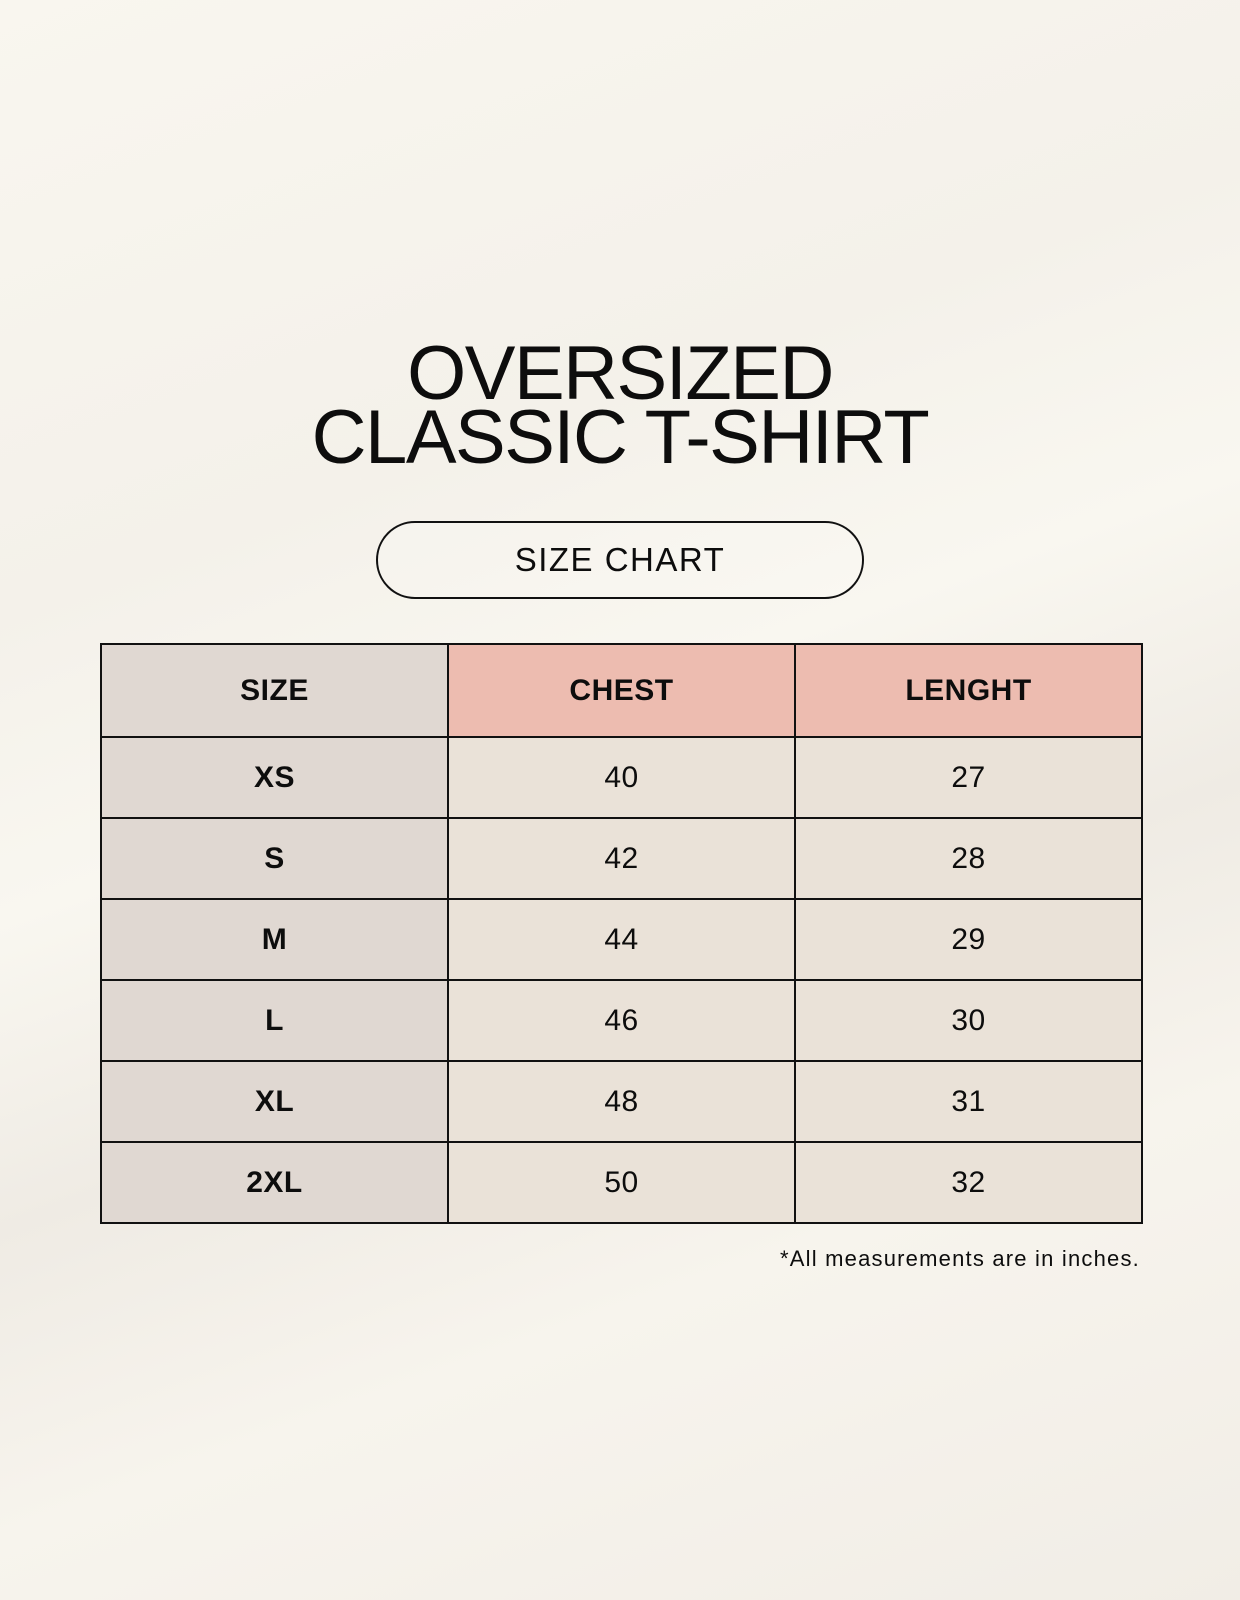 The width and height of the screenshot is (1240, 1600). I want to click on size-cell: 2XL, so click(274, 1182).